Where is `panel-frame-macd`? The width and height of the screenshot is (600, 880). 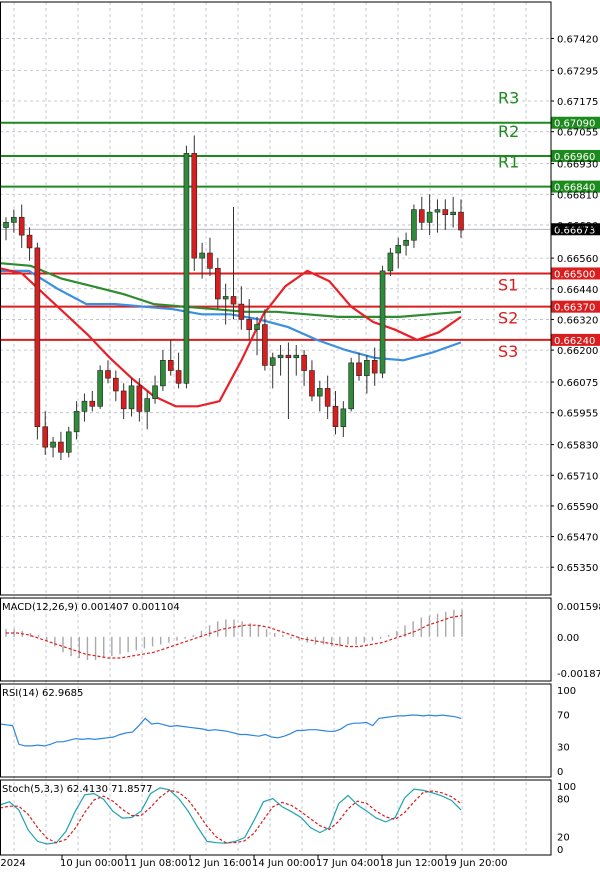 panel-frame-macd is located at coordinates (276, 639).